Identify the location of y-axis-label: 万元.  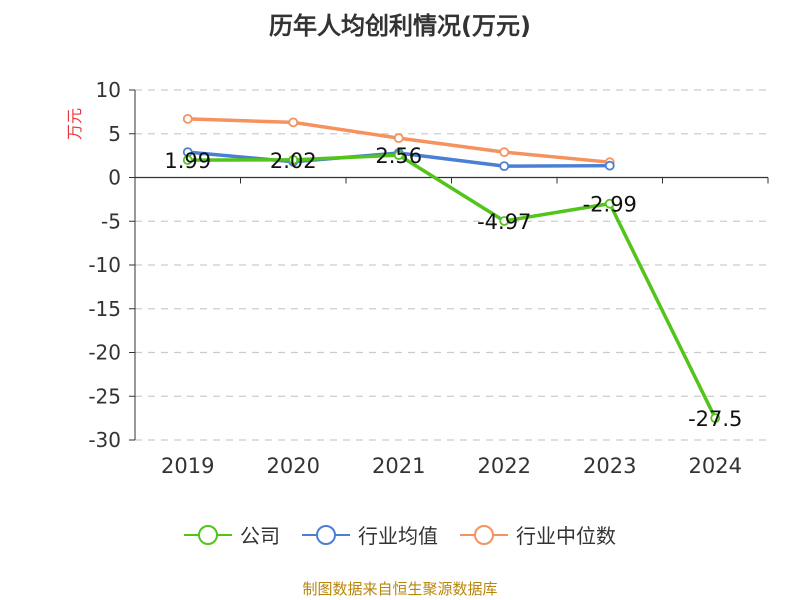
(74, 124).